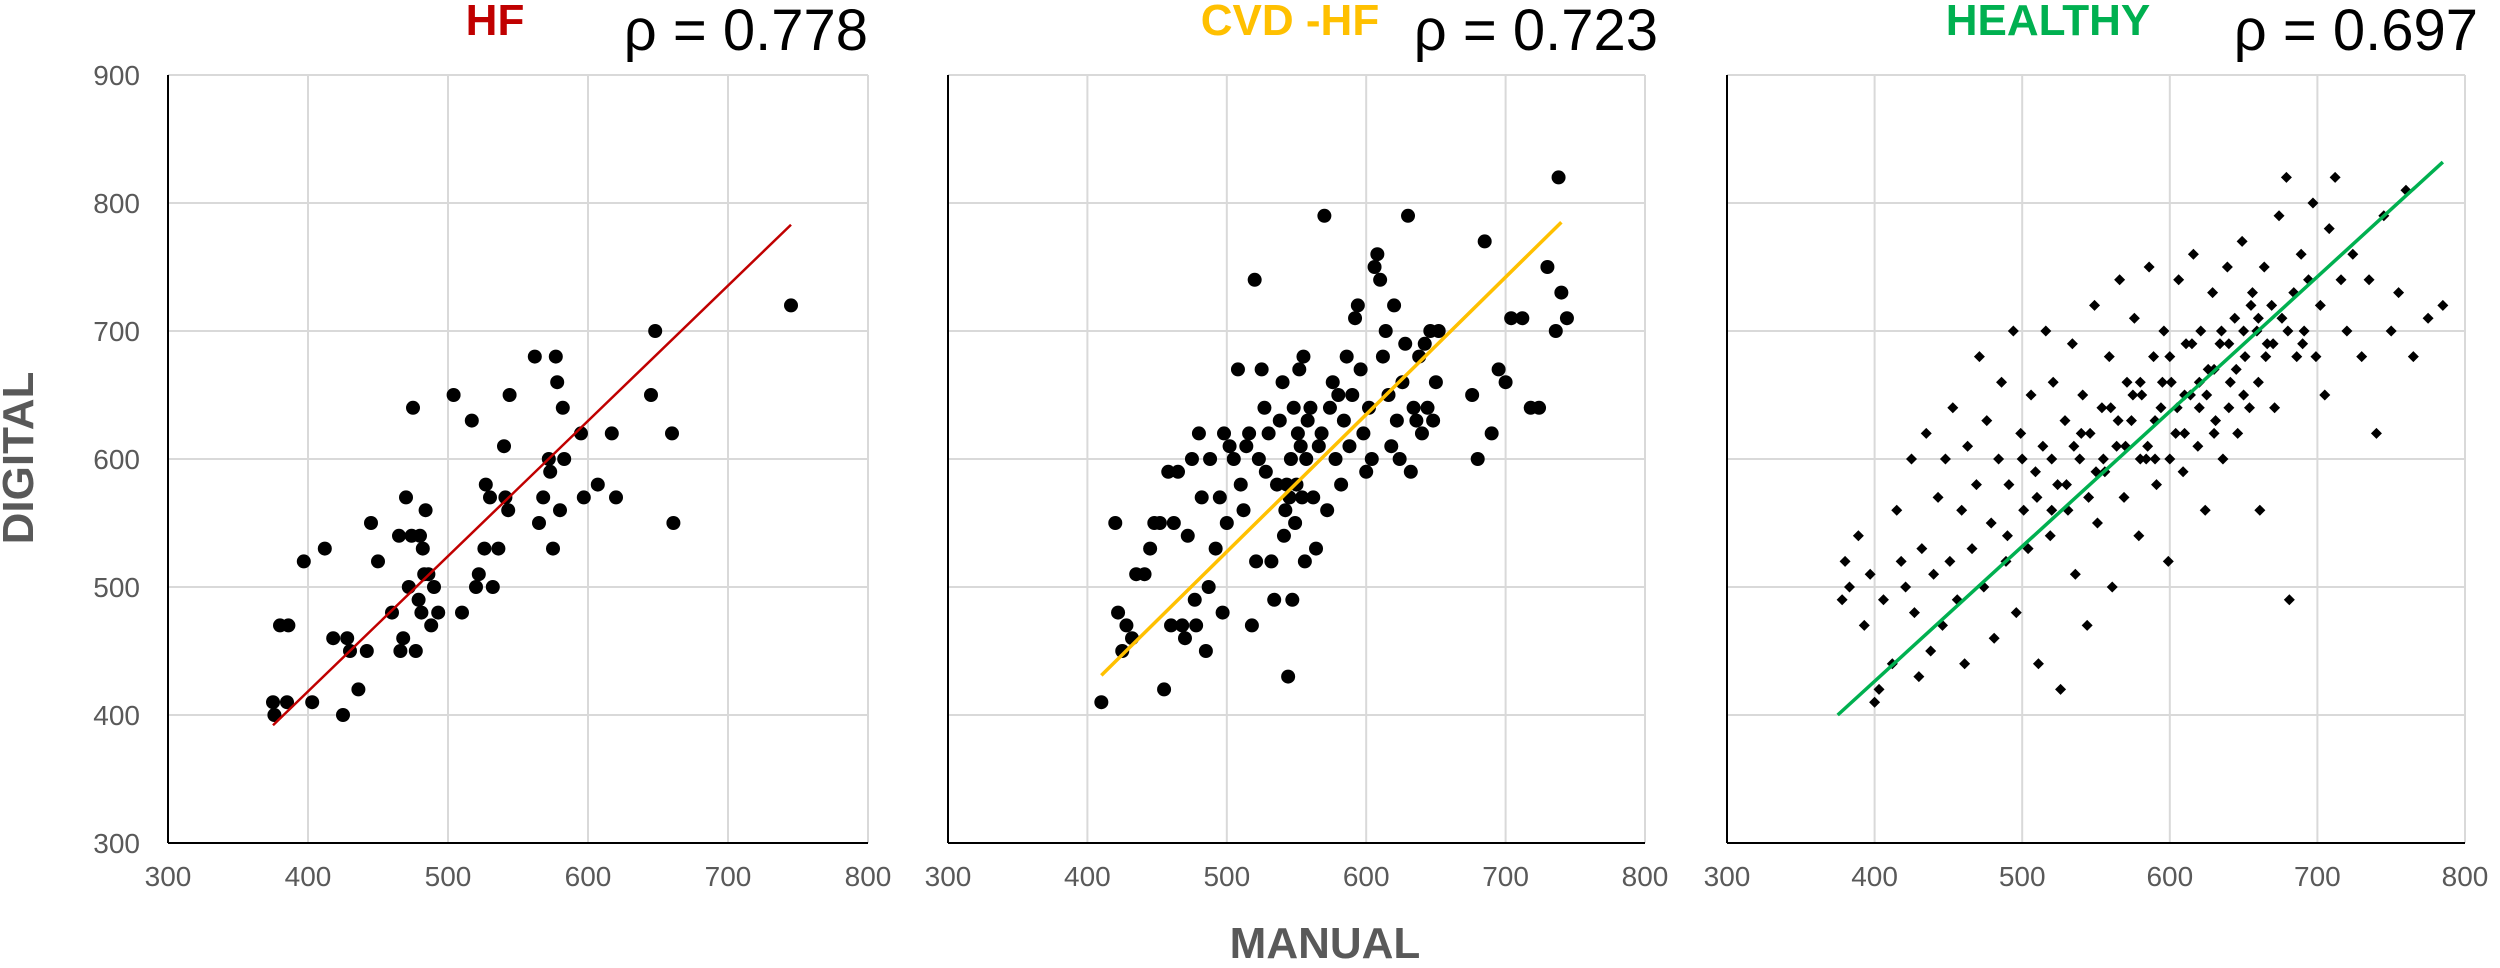  I want to click on x-tick-label: 800, so click(1645, 876).